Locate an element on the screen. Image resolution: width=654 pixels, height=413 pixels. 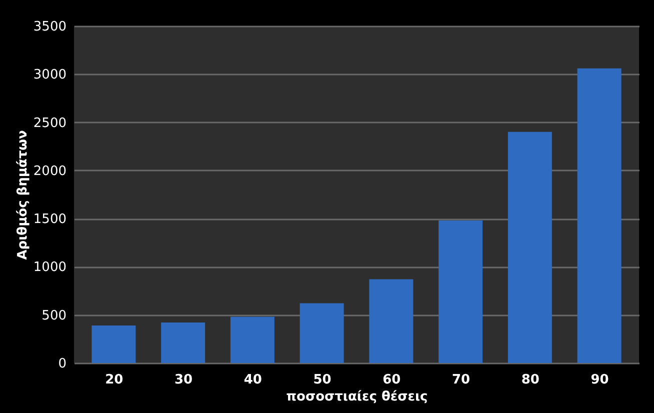
y-tick-label: 2000 is located at coordinates (49, 171).